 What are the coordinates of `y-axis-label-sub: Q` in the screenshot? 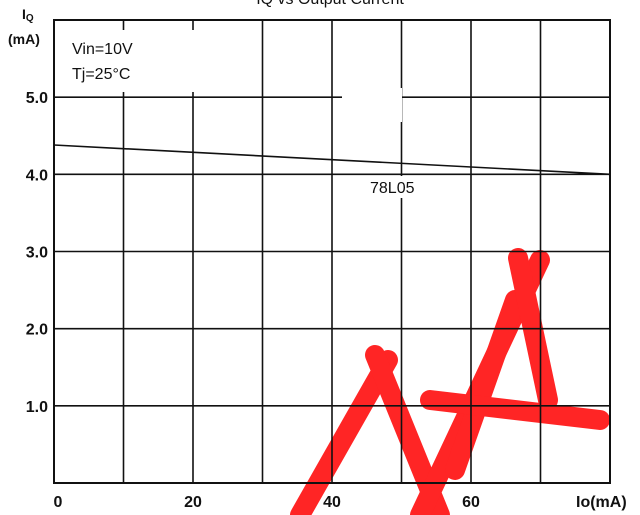 It's located at (30, 18).